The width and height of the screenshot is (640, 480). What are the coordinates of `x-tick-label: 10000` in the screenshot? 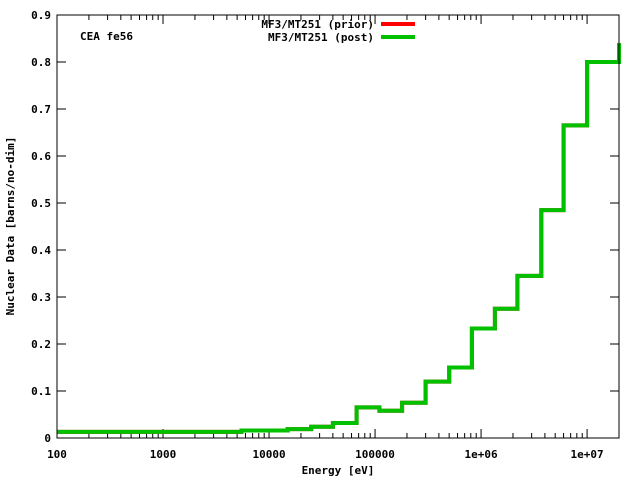 It's located at (268, 454).